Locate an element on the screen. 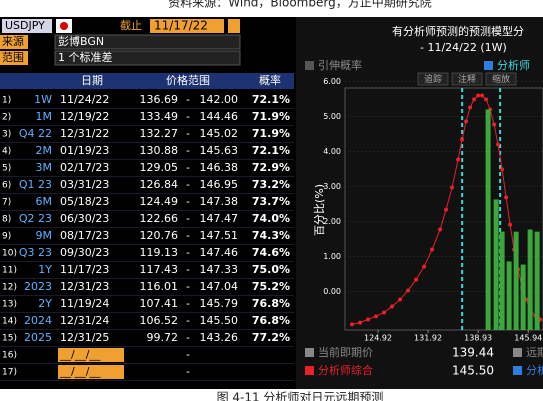 The image size is (543, 401). probability: 74.3% is located at coordinates (271, 235).